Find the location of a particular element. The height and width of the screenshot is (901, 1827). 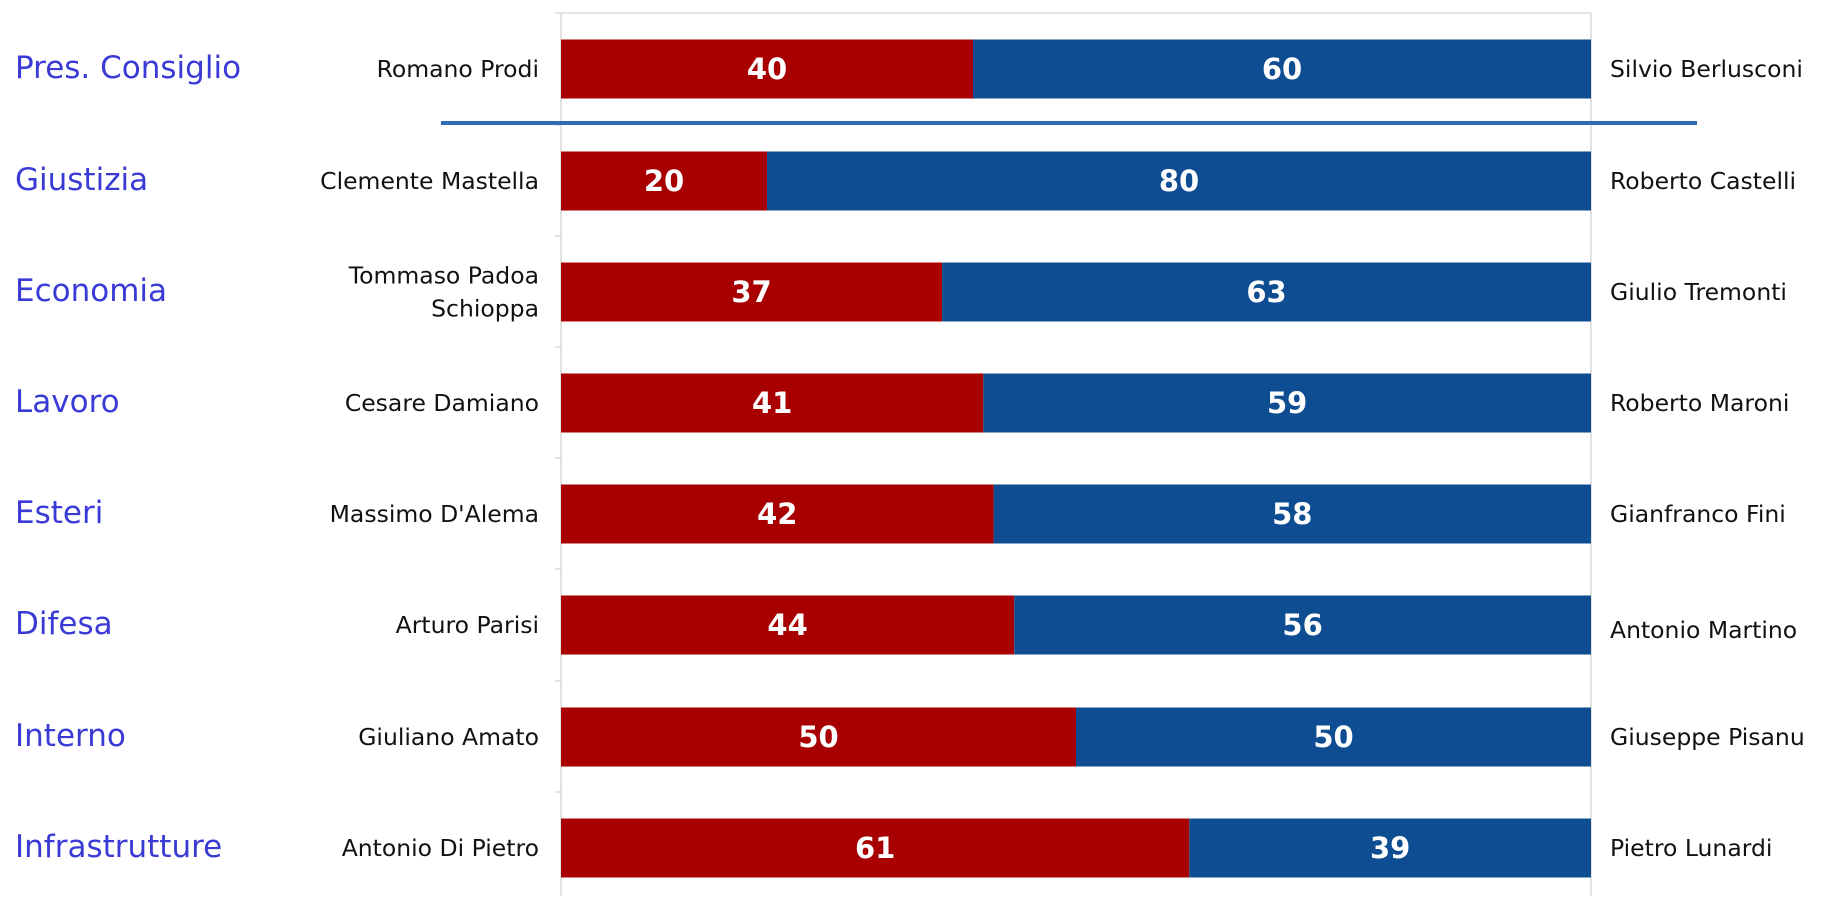

data-label: 60 is located at coordinates (1282, 69).